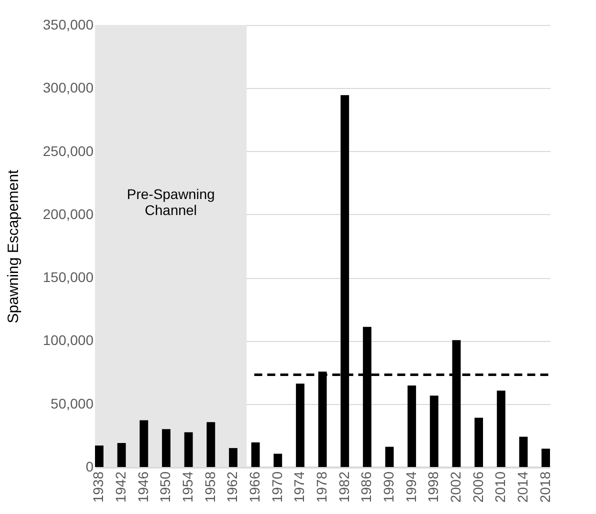 This screenshot has width=596, height=514. What do you see at coordinates (68, 88) in the screenshot?
I see `y-tick-label: 300,000` at bounding box center [68, 88].